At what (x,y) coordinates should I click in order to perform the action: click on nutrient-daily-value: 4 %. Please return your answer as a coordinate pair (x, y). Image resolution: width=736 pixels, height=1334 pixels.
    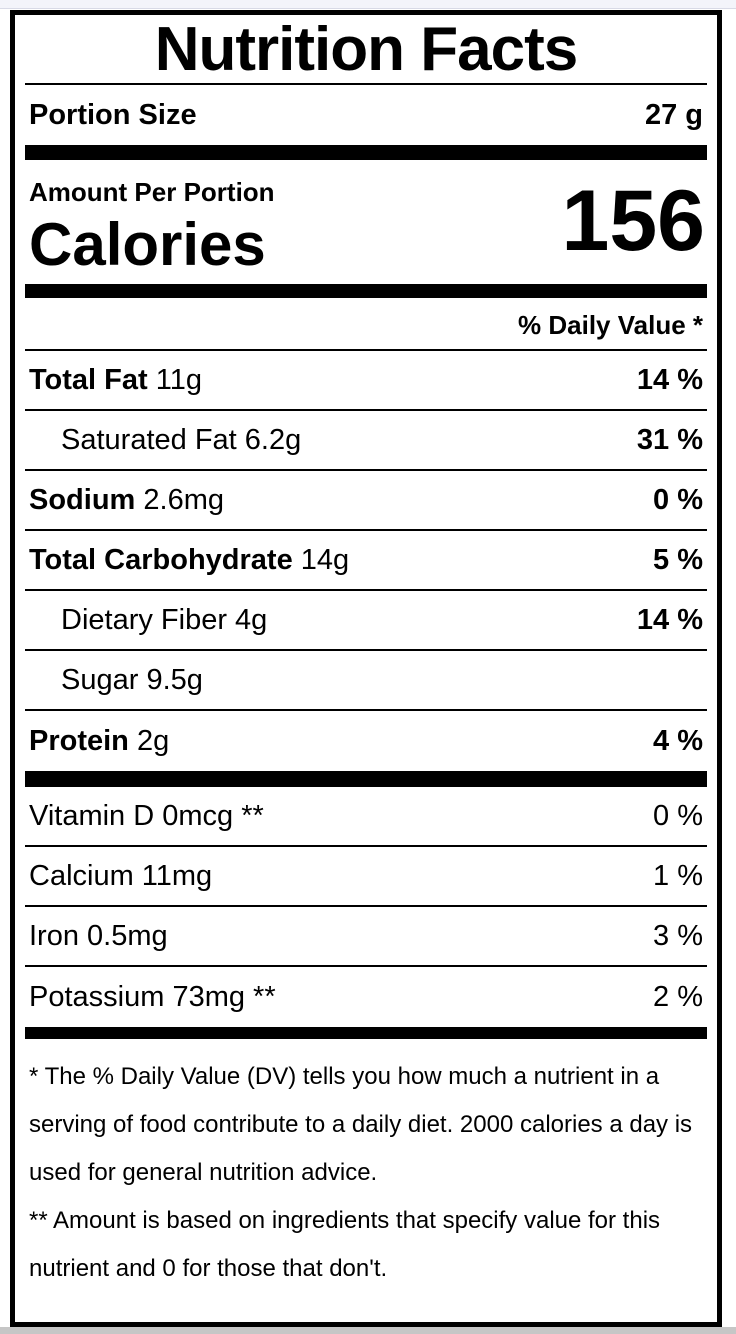
    Looking at the image, I should click on (678, 740).